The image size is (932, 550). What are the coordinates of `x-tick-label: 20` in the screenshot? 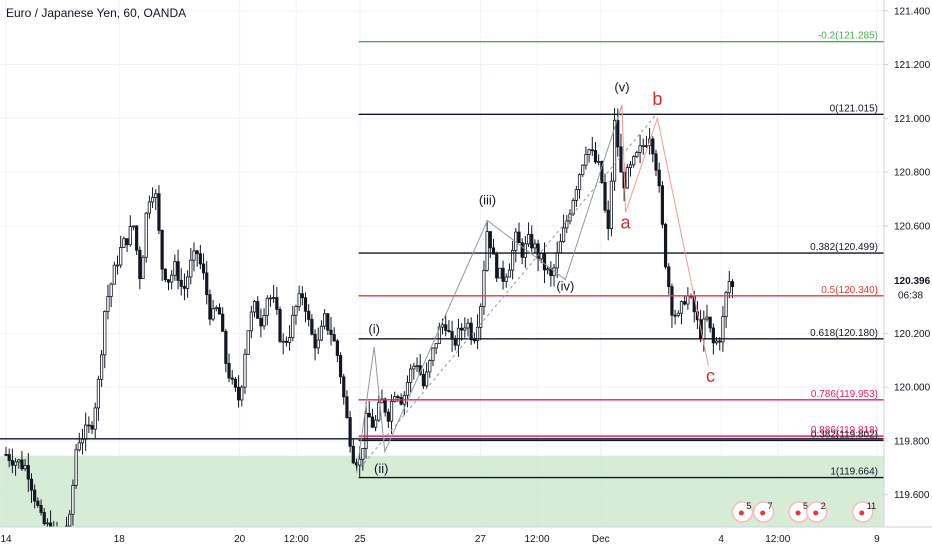 It's located at (240, 539).